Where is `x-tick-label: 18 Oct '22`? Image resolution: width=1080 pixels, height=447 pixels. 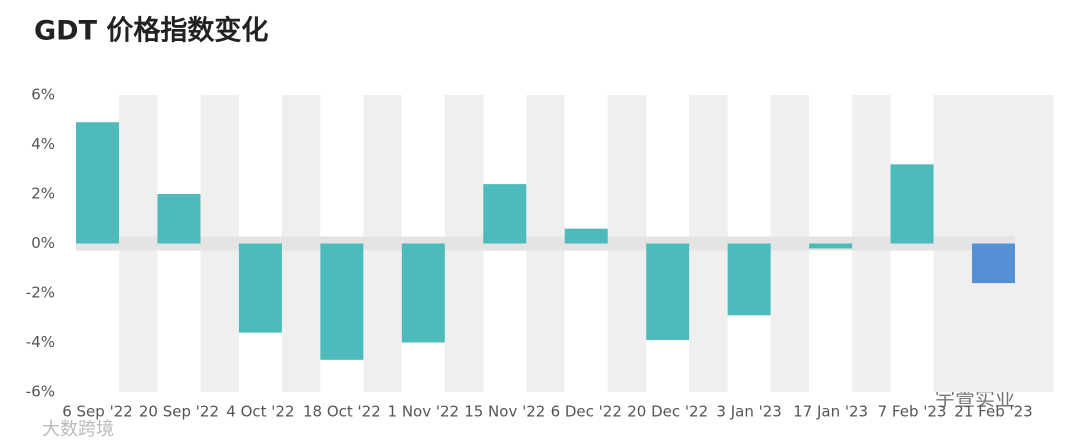 x-tick-label: 18 Oct '22 is located at coordinates (342, 412).